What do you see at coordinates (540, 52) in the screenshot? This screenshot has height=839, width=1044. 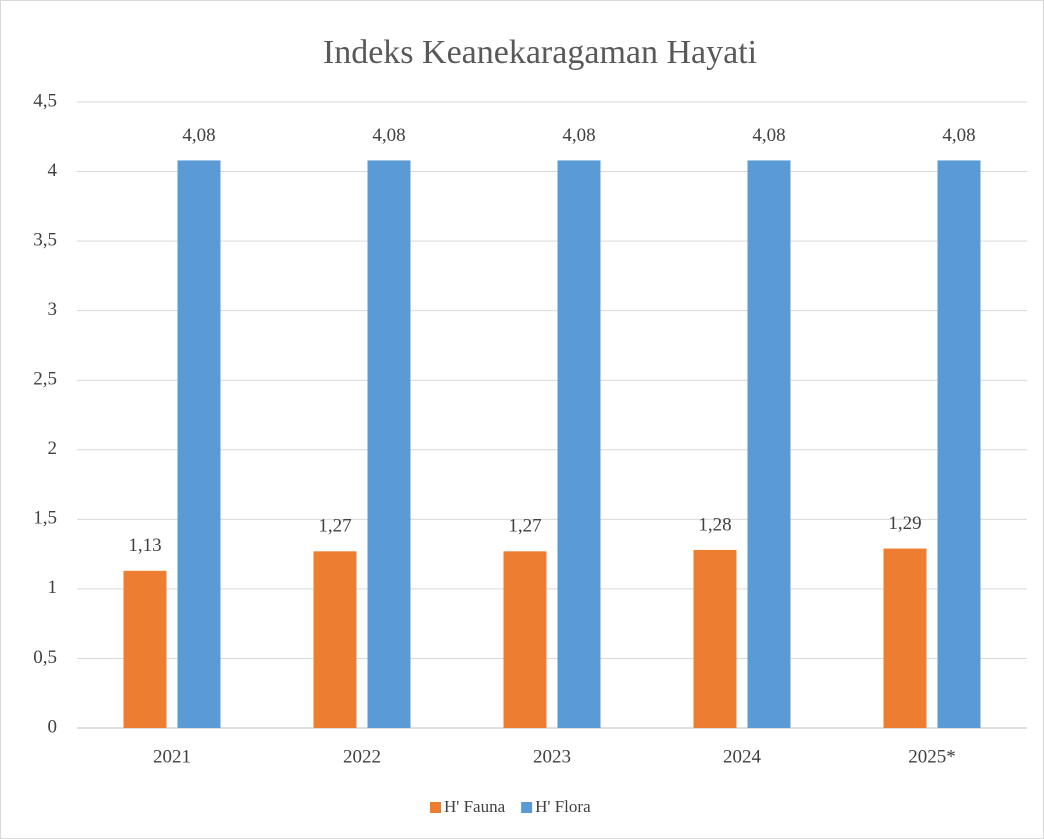 I see `chart-title: Indeks Keanekaragaman Hayati` at bounding box center [540, 52].